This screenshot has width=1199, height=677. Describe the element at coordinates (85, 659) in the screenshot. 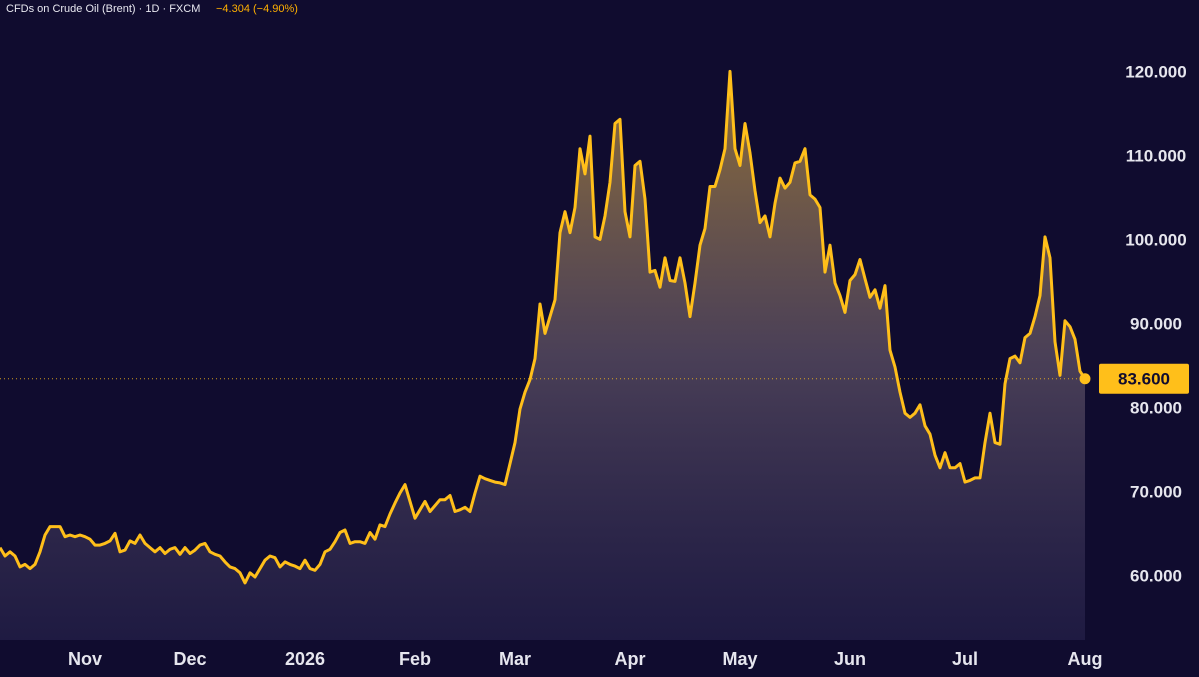

I see `x-tick-label: Nov` at that location.